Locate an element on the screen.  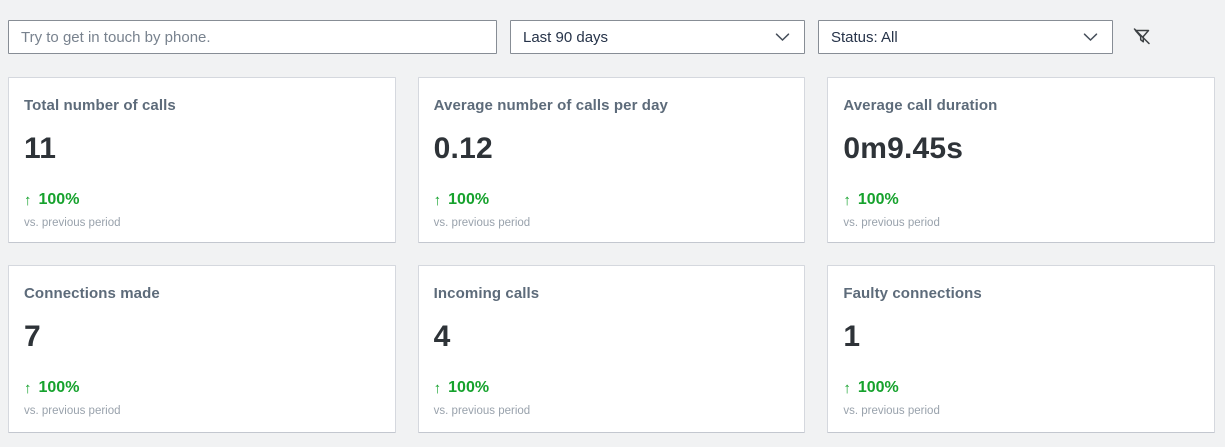
stat-card-title: Faulty connections is located at coordinates (912, 293).